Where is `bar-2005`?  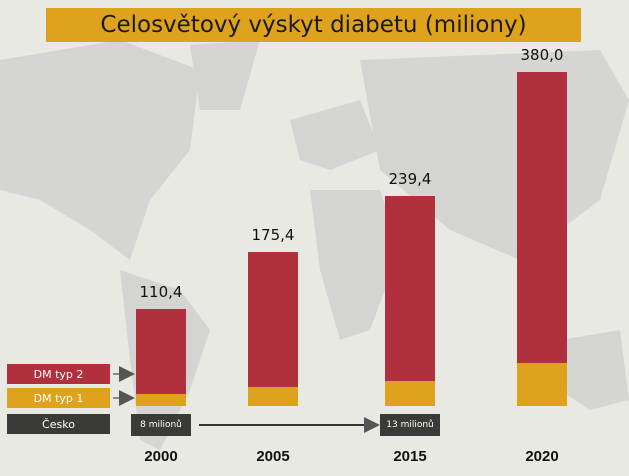 bar-2005 is located at coordinates (273, 328).